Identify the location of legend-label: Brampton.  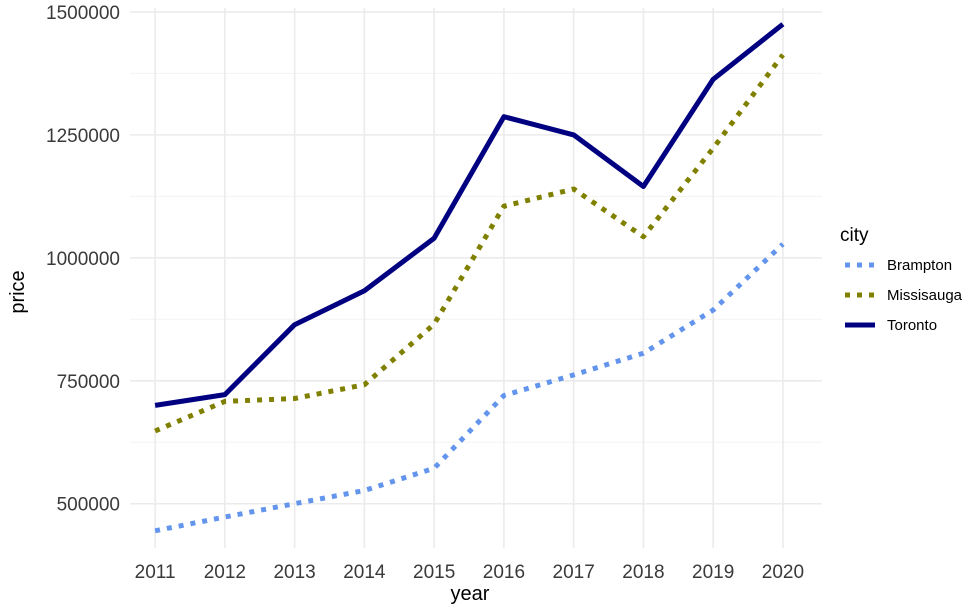
(919, 265).